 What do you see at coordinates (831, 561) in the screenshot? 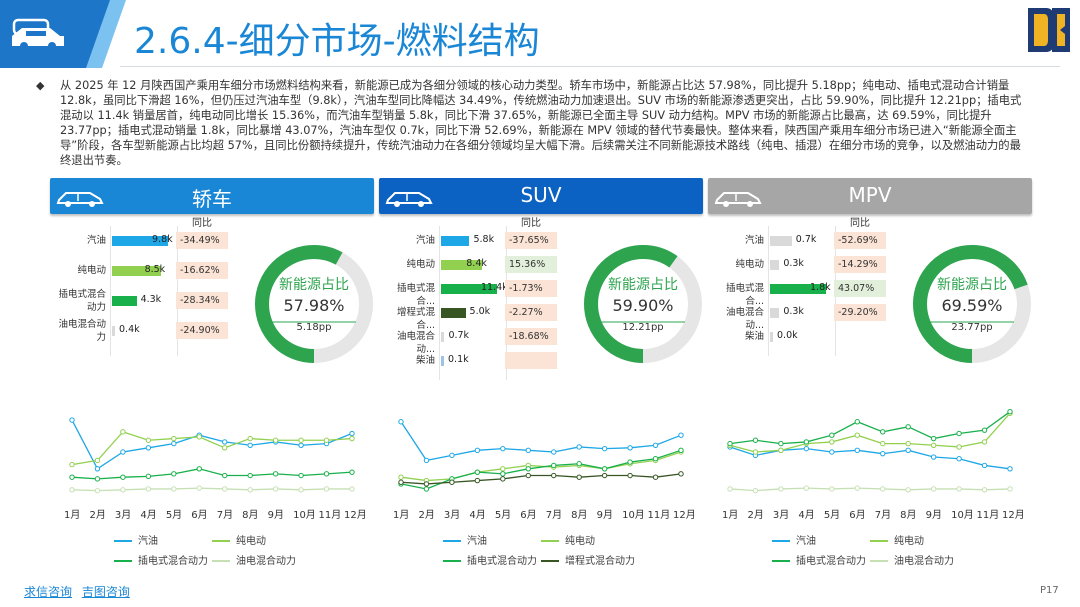
I see `legend-label: 插电式混合动力` at bounding box center [831, 561].